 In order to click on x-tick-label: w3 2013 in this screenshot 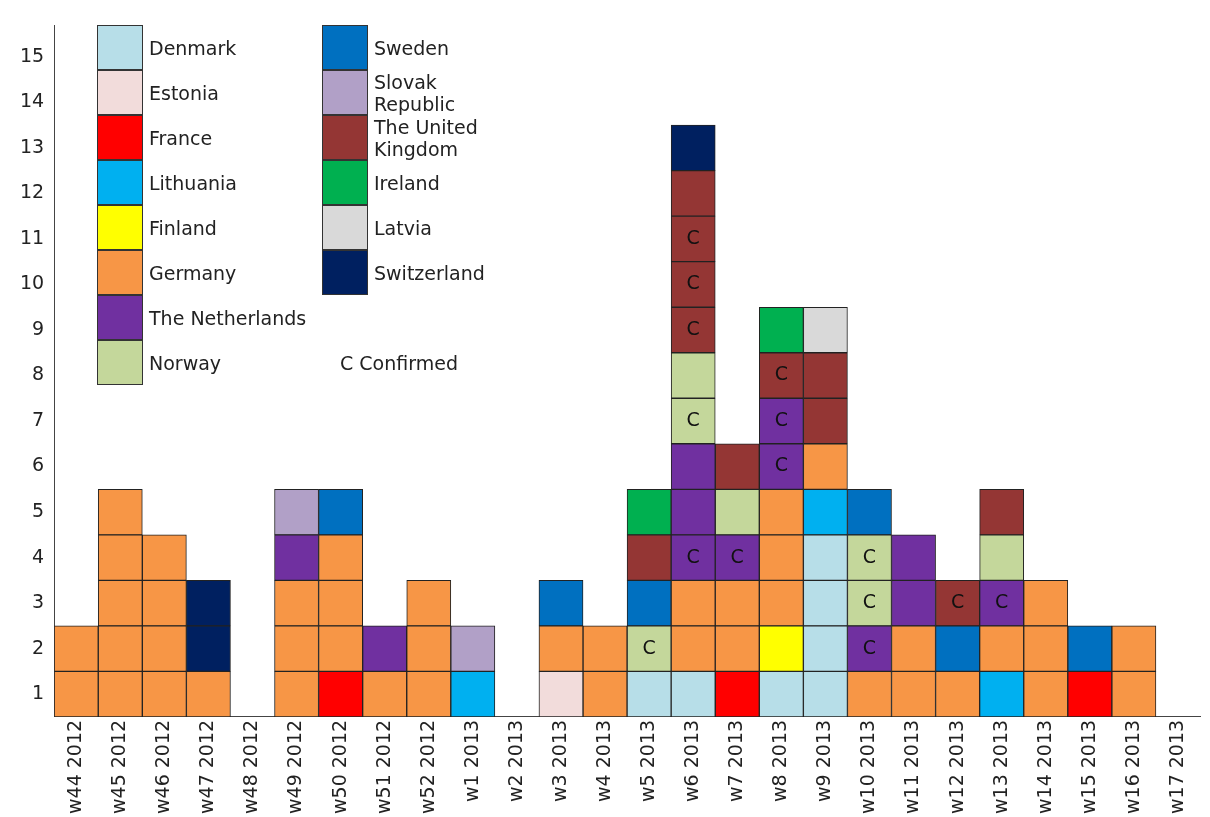, I will do `click(558, 760)`.